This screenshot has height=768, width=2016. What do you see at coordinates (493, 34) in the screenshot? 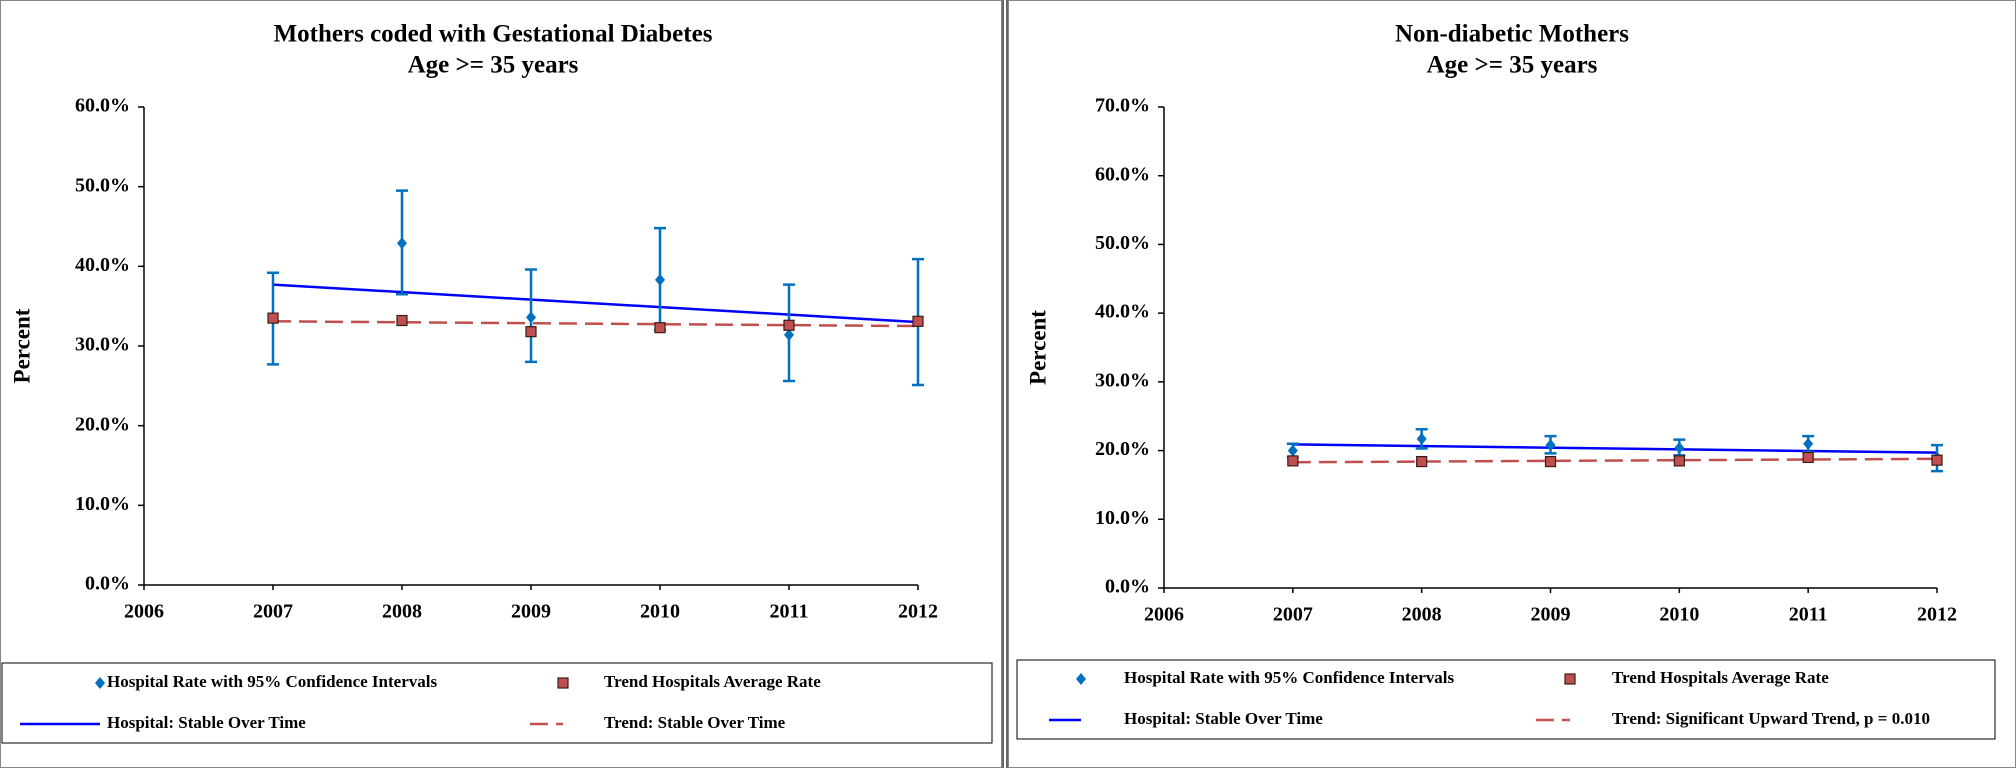
I see `chart-title: Mothers coded with Gestational Diabetes` at bounding box center [493, 34].